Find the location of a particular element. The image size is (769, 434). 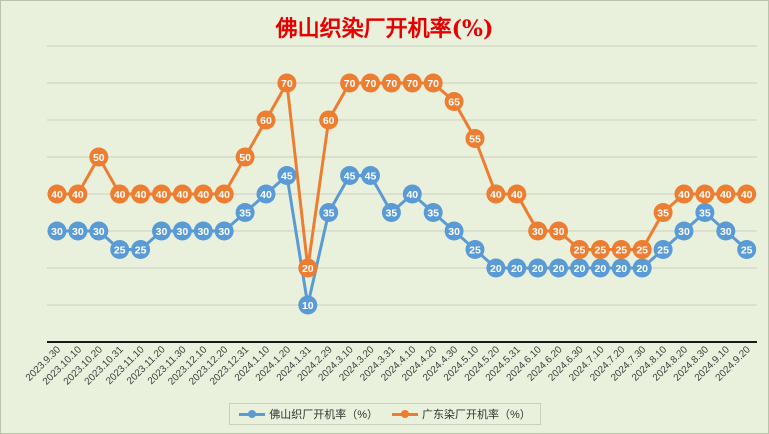

legend-label-foshan: 佛山织厂开机率（%） is located at coordinates (323, 415).